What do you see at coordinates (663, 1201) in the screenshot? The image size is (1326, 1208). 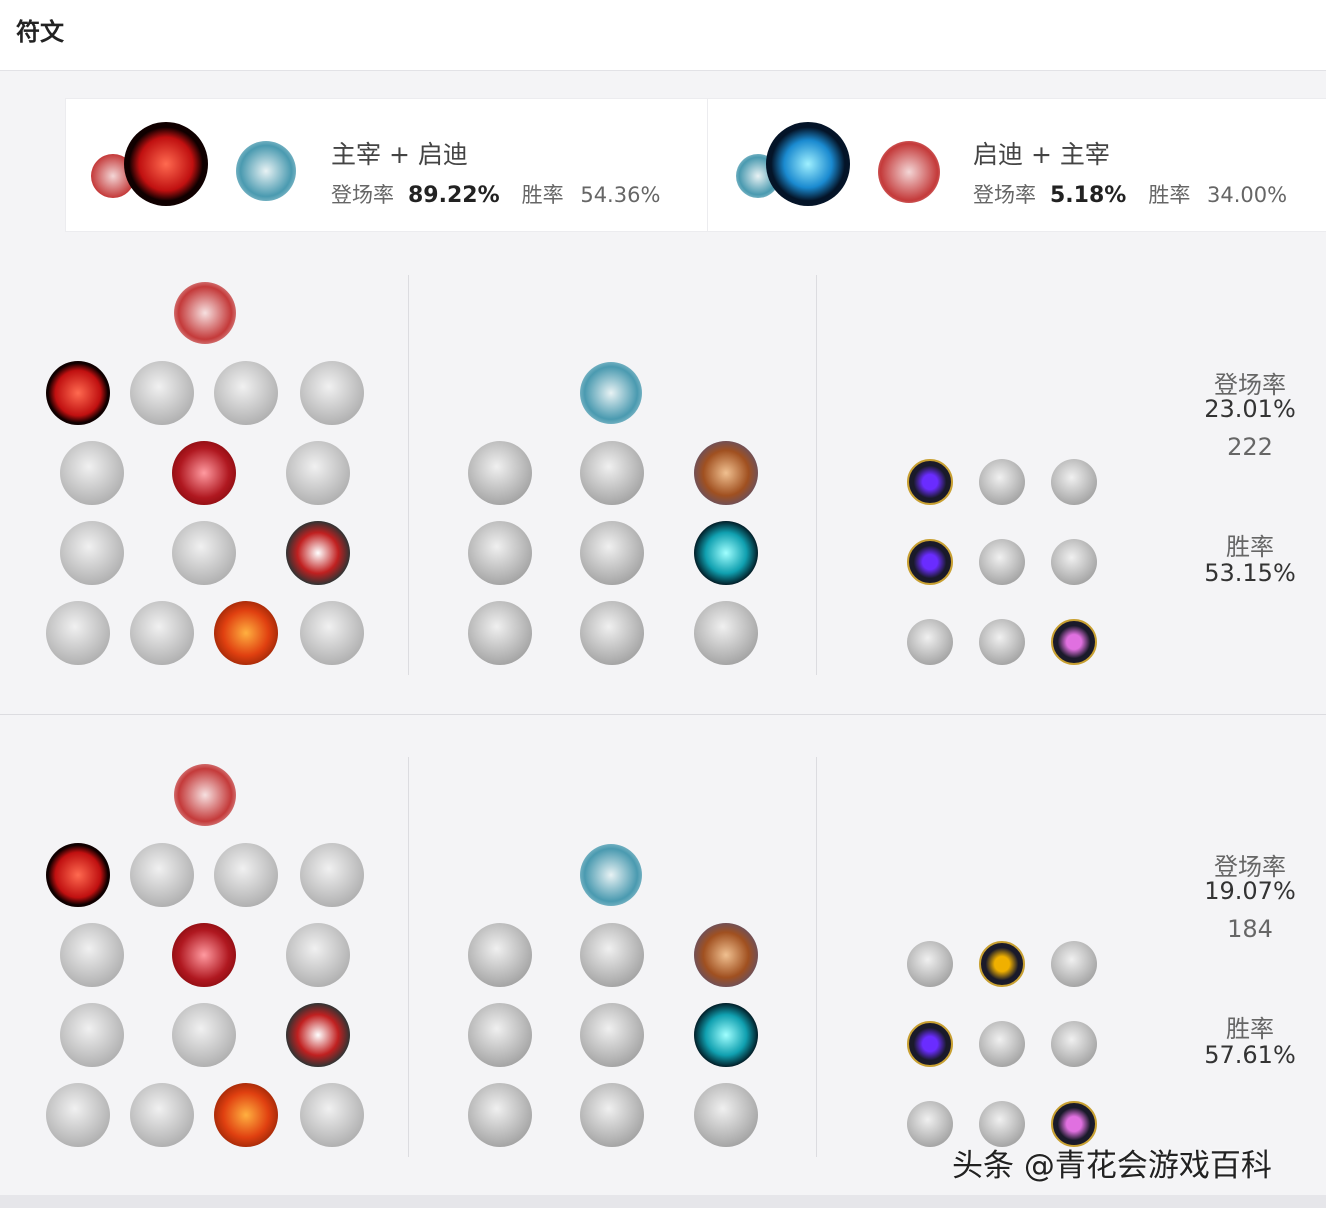 I see `footer-bar` at bounding box center [663, 1201].